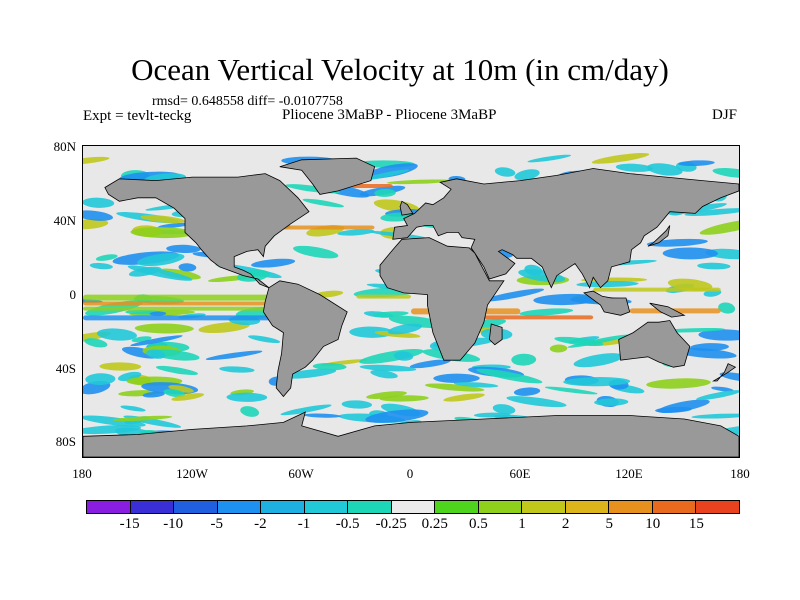 The image size is (800, 600). I want to click on australia-landmass, so click(654, 344).